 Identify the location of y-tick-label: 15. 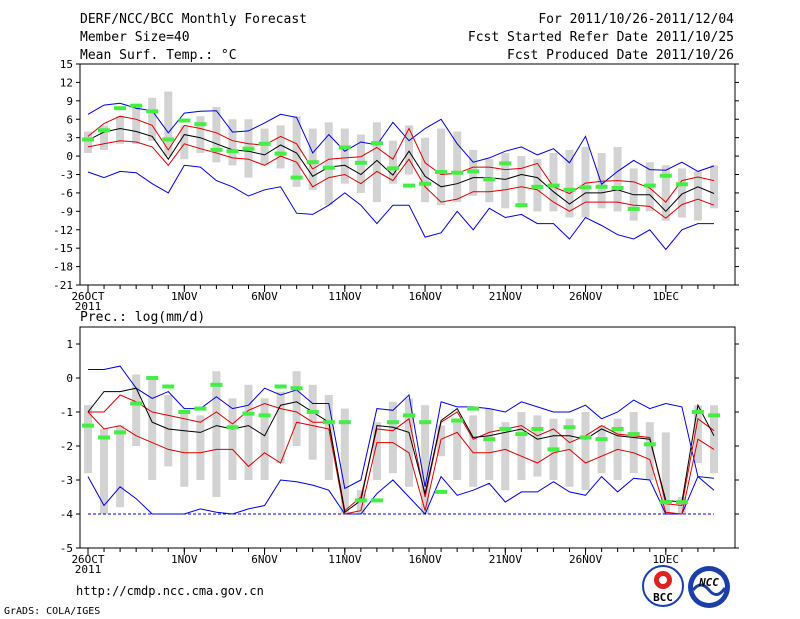
(66, 64).